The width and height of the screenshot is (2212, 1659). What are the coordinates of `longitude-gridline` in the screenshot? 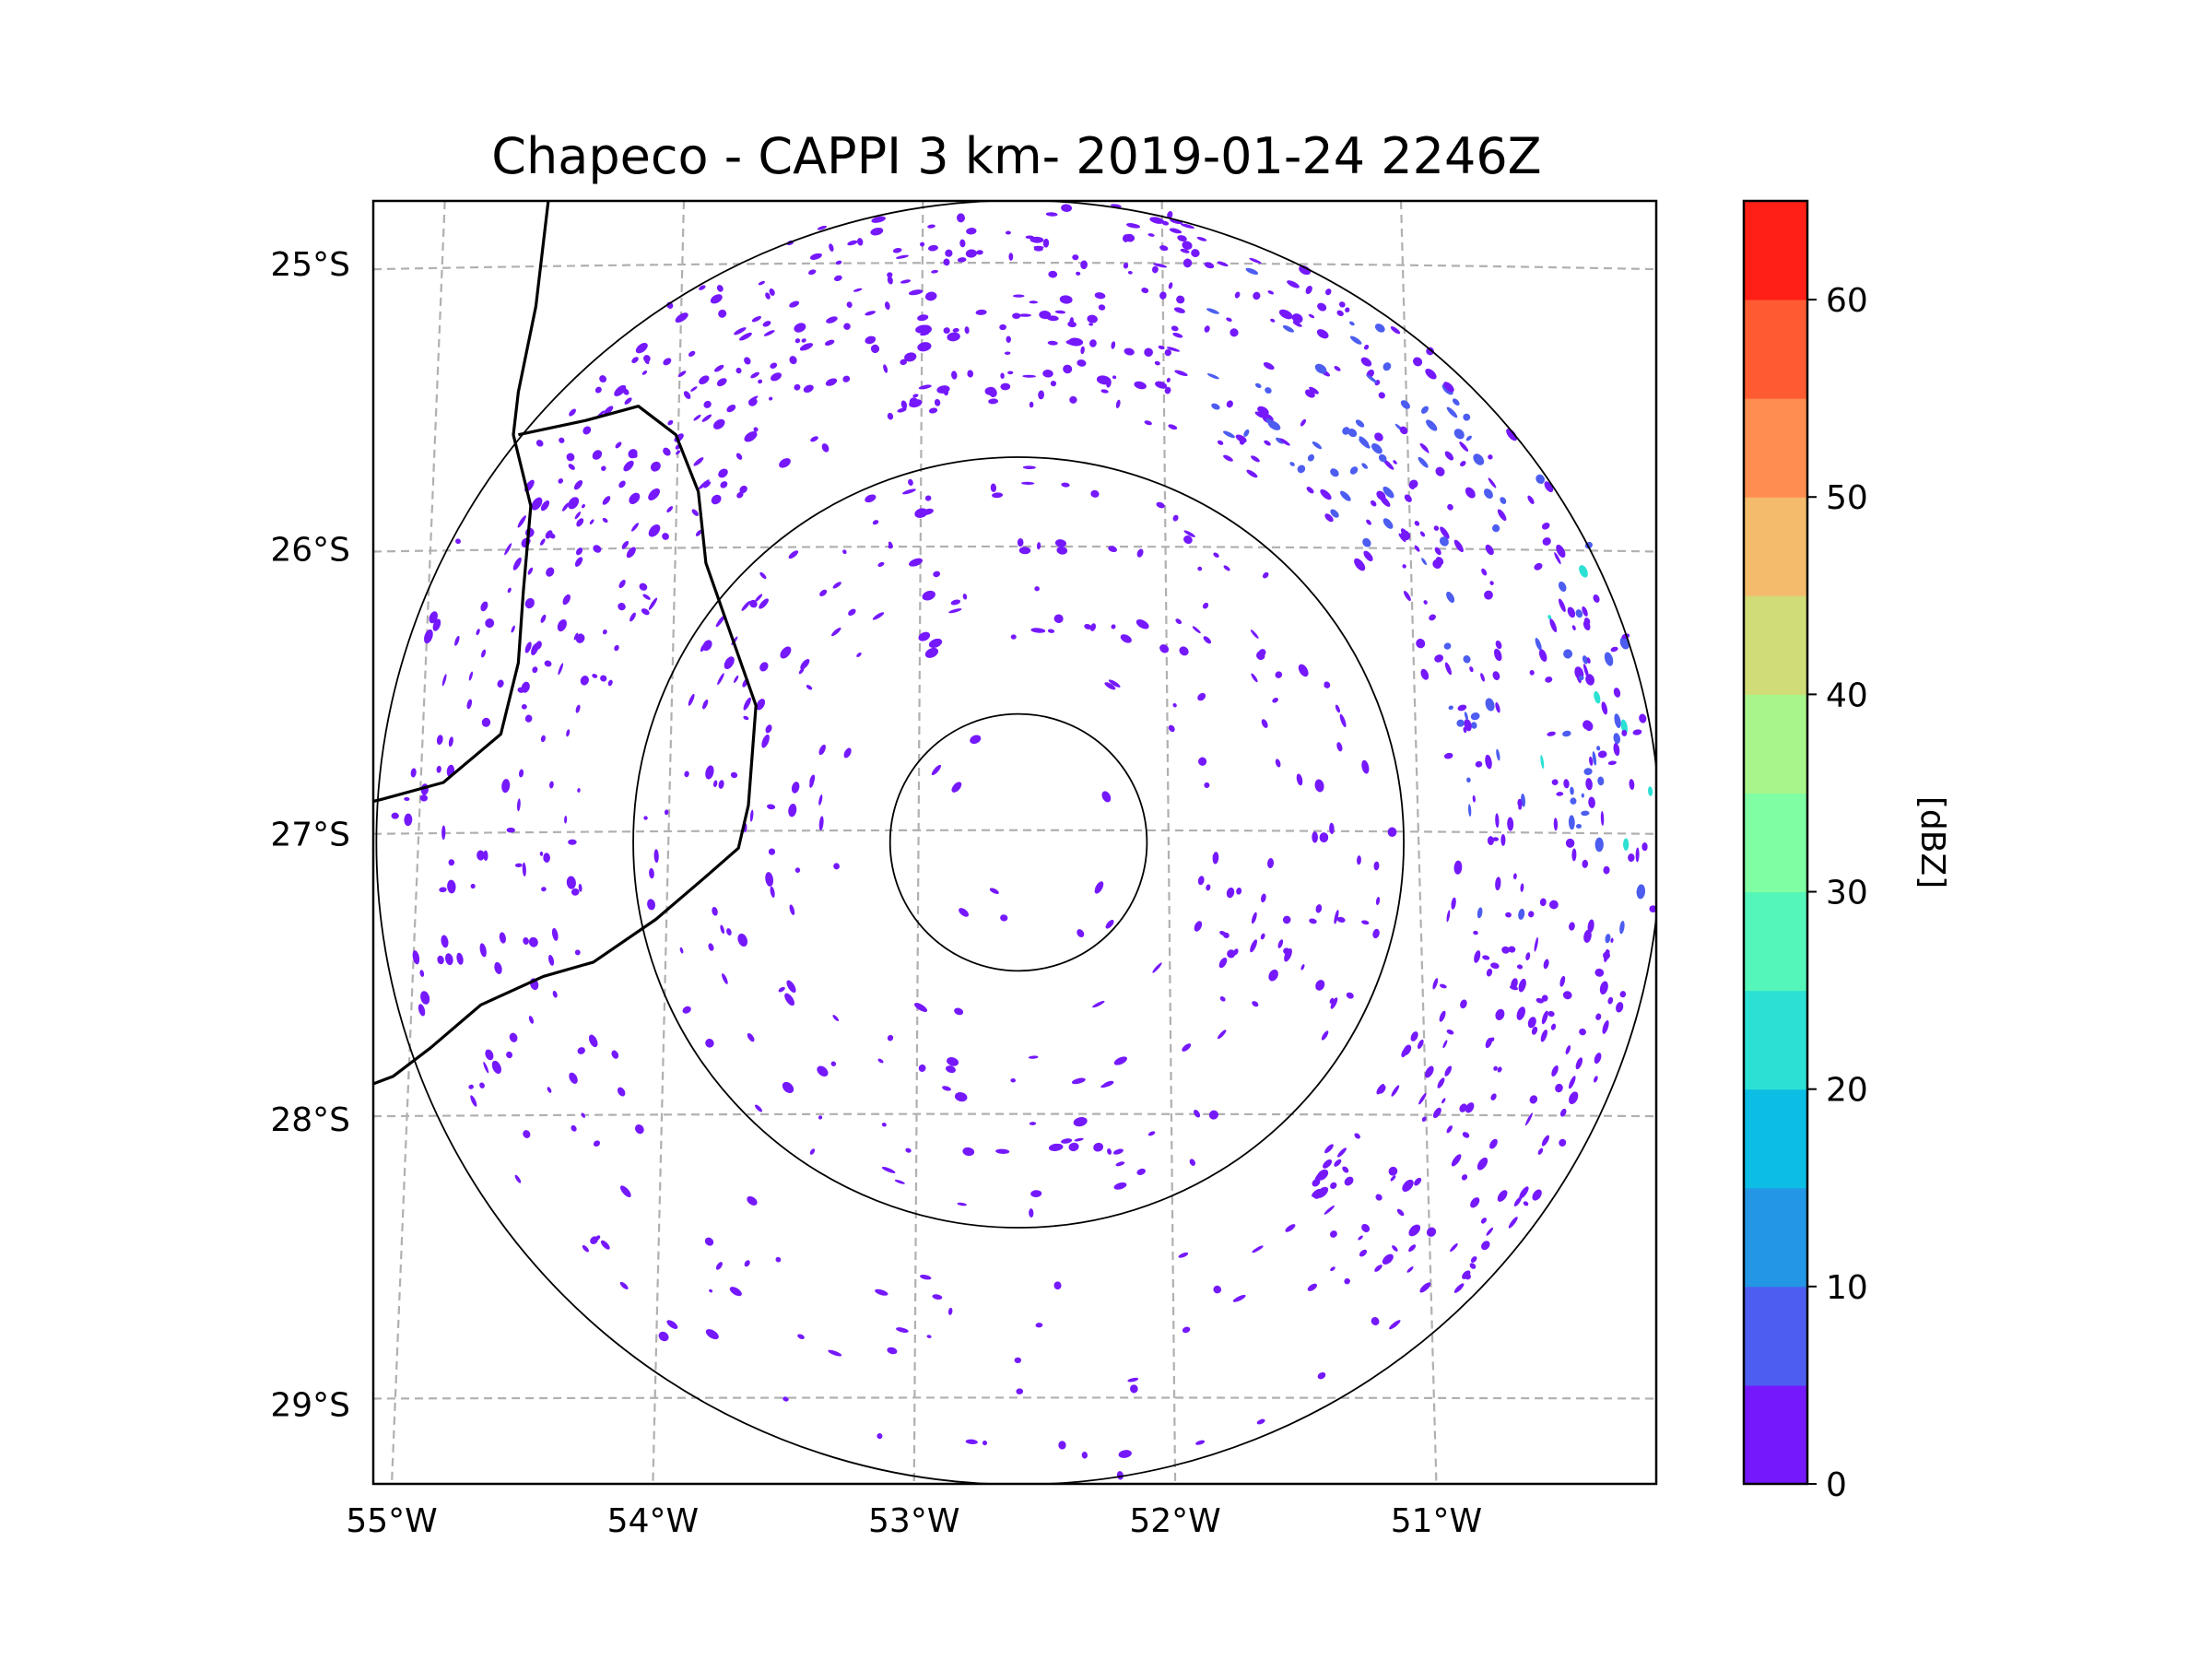 It's located at (418, 842).